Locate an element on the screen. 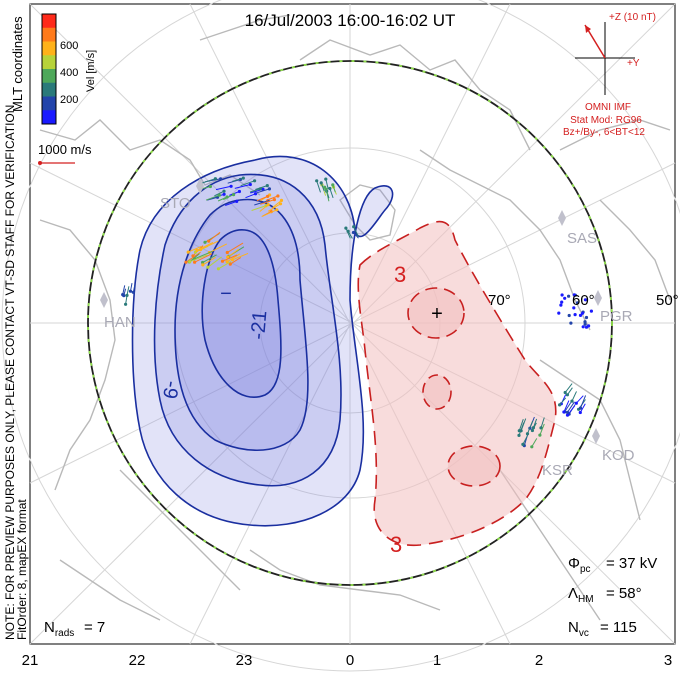 The height and width of the screenshot is (674, 680). pos-max-marker: + is located at coordinates (437, 314).